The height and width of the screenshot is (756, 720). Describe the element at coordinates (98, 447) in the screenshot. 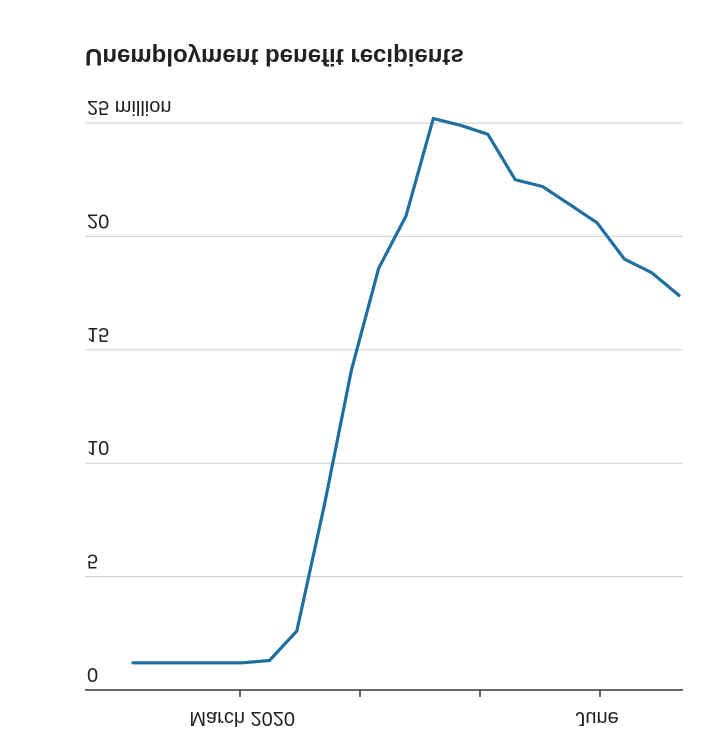

I see `y-tick-label: 10` at that location.